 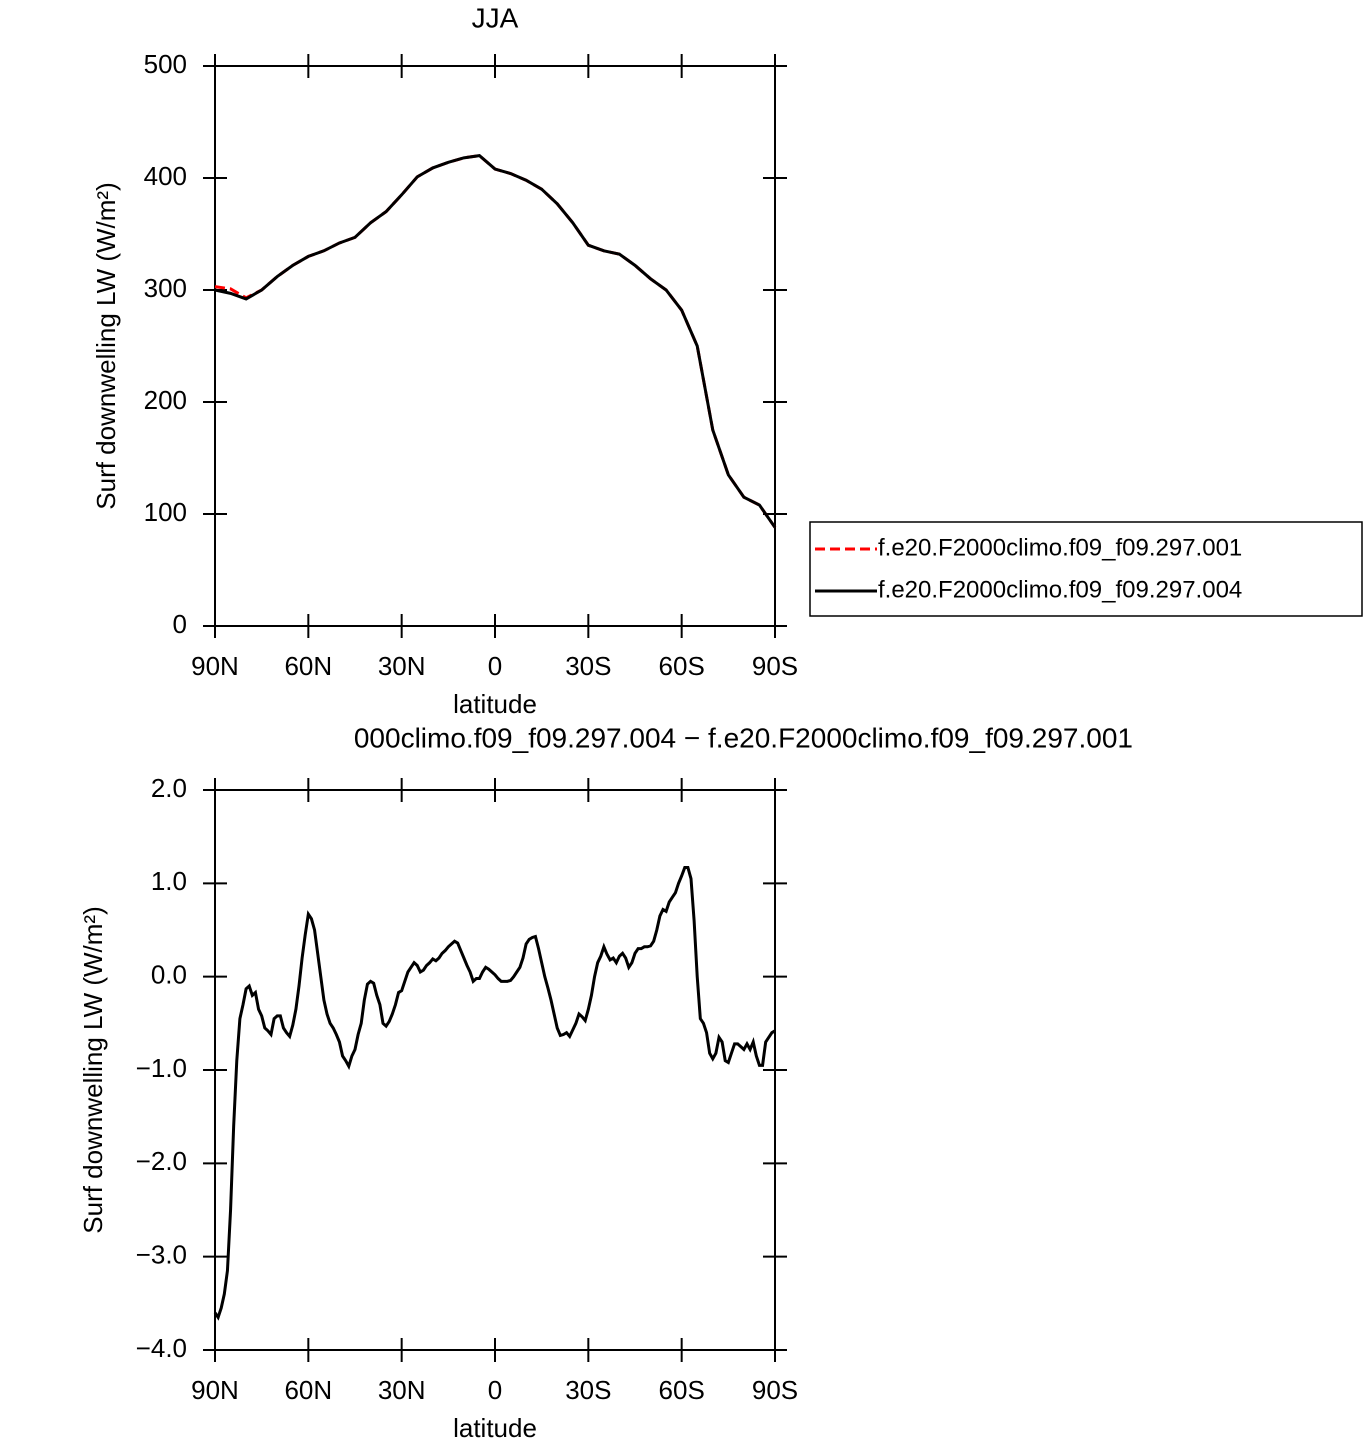 What do you see at coordinates (1086, 569) in the screenshot?
I see `legend-box` at bounding box center [1086, 569].